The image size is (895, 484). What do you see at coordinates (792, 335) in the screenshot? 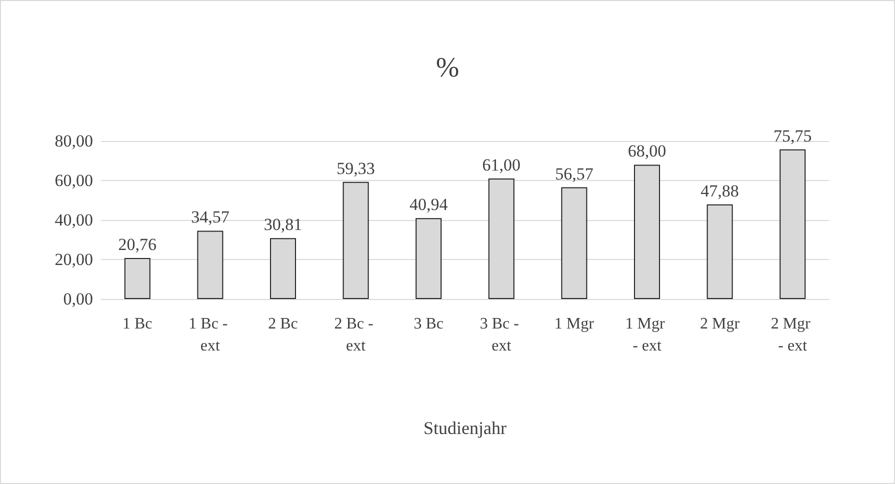
I see `x-tick-label: 2 Mgr - ext` at bounding box center [792, 335].